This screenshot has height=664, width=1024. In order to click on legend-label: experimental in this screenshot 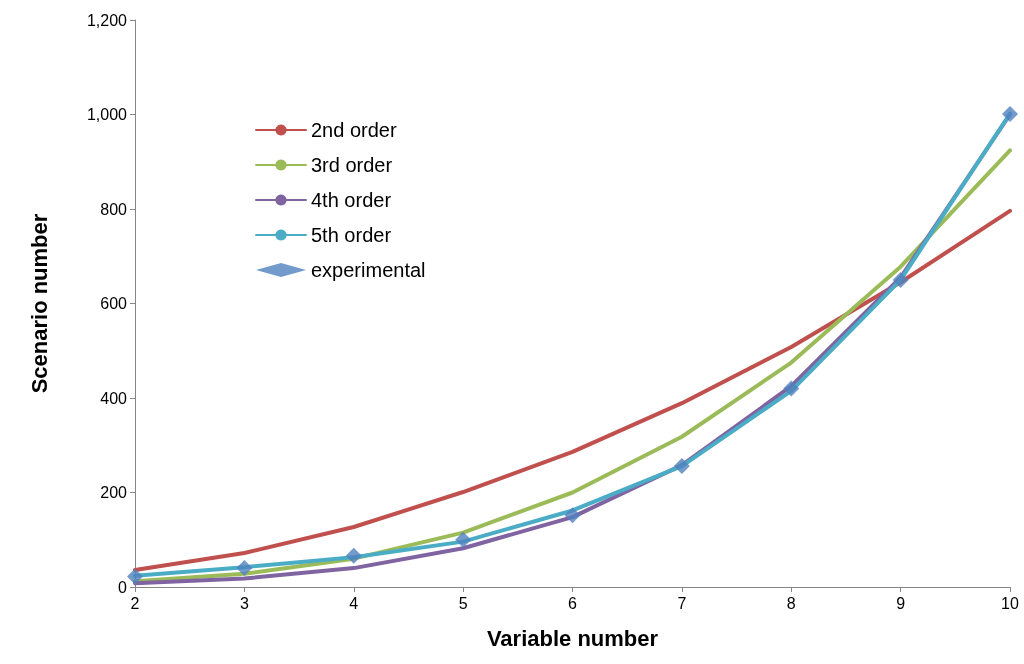, I will do `click(368, 270)`.